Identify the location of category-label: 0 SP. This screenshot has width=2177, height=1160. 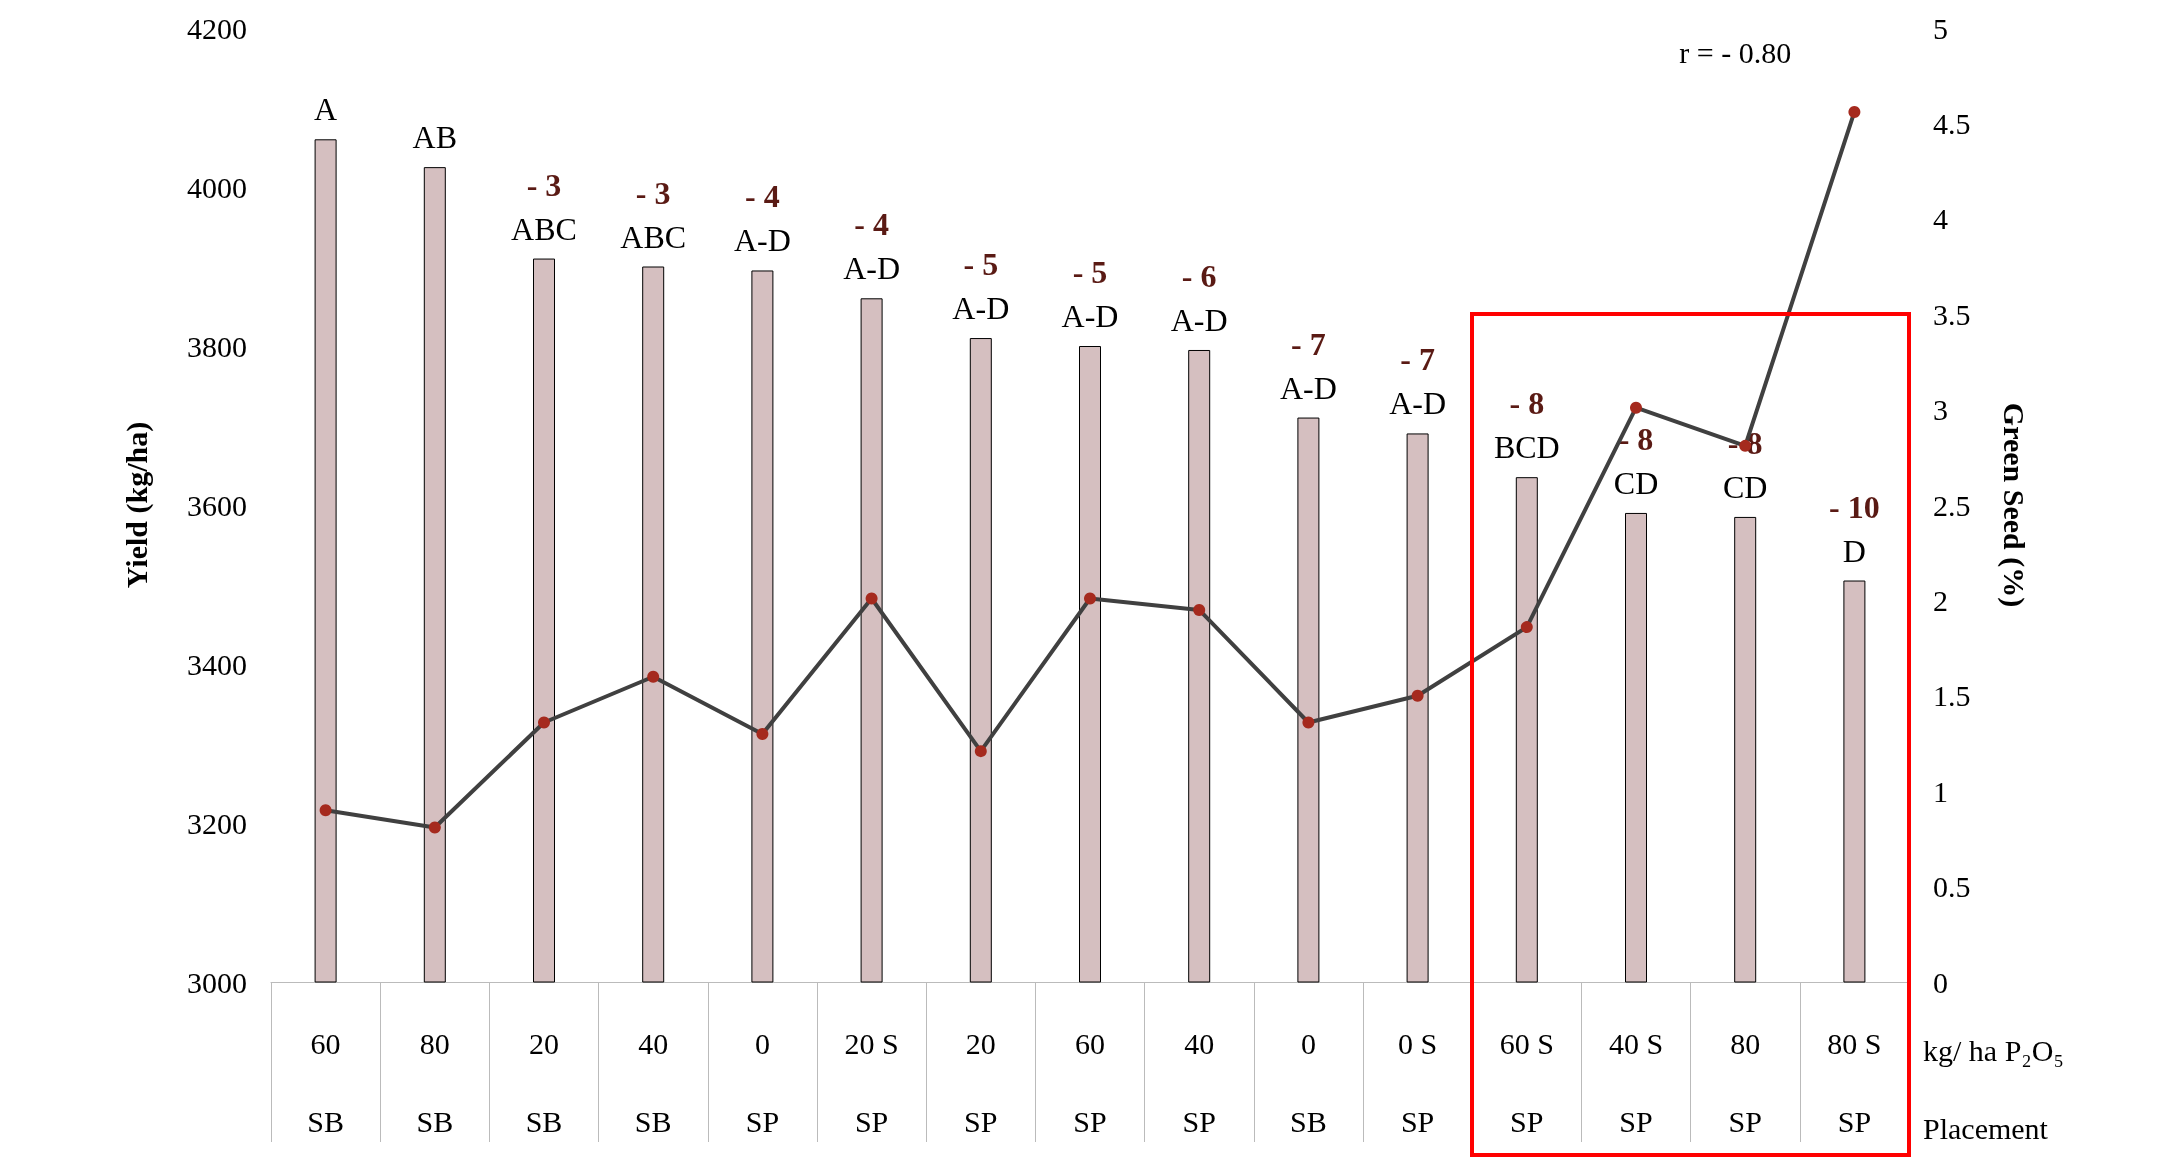
(762, 1082).